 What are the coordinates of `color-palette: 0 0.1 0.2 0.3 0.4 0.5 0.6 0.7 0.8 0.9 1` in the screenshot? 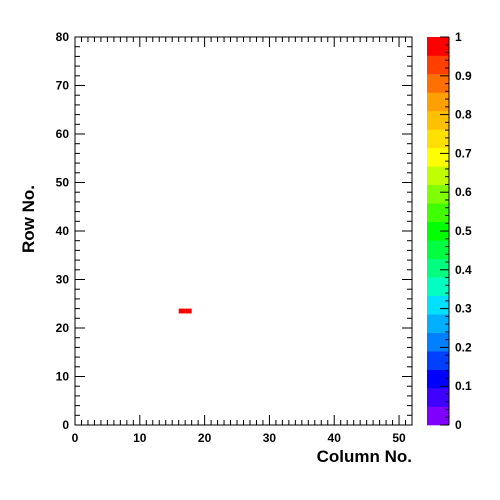 It's located at (449, 231).